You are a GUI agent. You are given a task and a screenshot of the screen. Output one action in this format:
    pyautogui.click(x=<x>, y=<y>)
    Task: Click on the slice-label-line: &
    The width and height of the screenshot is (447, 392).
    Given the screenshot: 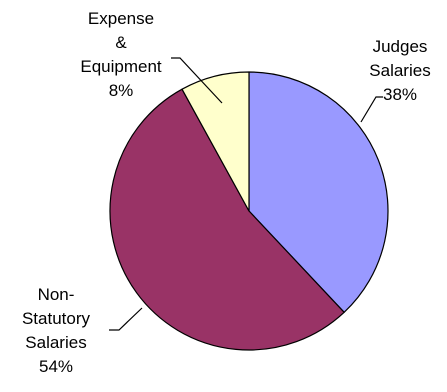 What is the action you would take?
    pyautogui.click(x=121, y=42)
    